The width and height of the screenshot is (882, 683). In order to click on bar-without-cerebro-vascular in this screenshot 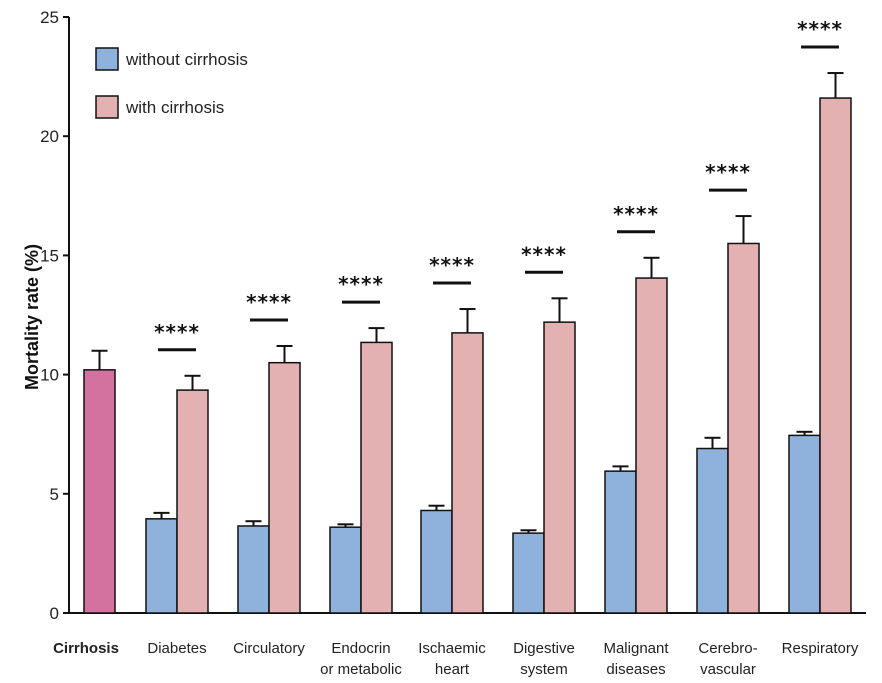, I will do `click(712, 530)`.